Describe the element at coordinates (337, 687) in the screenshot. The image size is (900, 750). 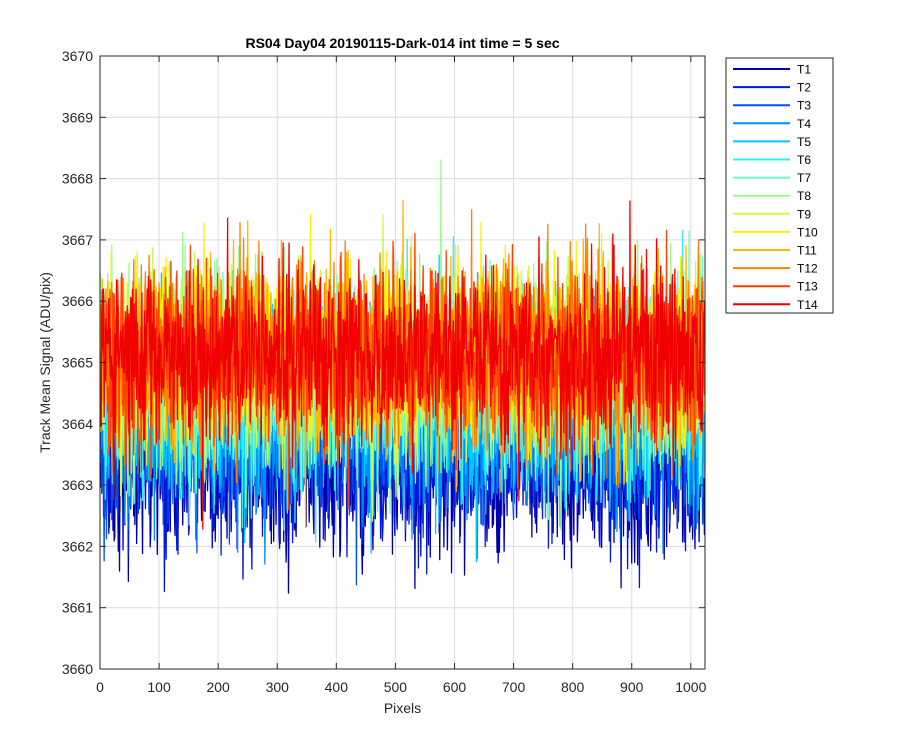
I see `x-tick-label: 400` at that location.